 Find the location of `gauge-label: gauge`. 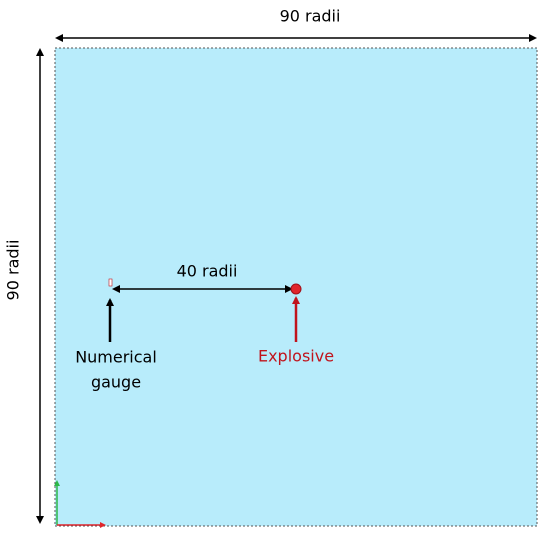

gauge-label: gauge is located at coordinates (116, 382).